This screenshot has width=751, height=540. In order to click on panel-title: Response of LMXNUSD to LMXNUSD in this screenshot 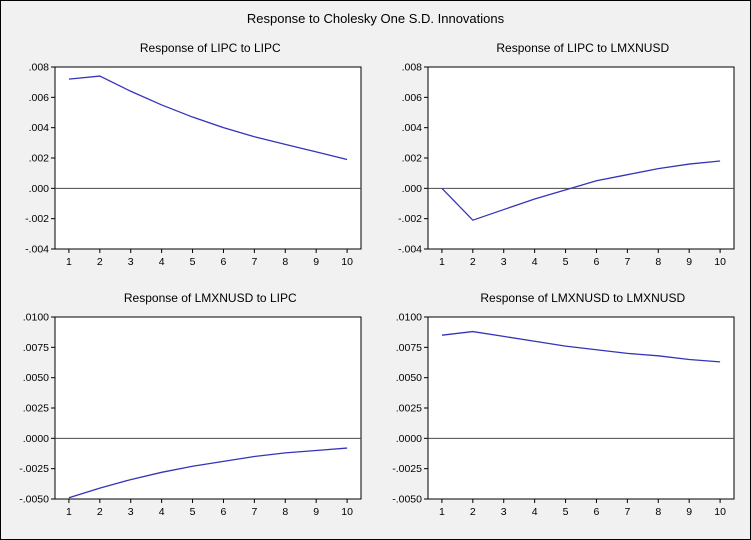, I will do `click(583, 298)`.